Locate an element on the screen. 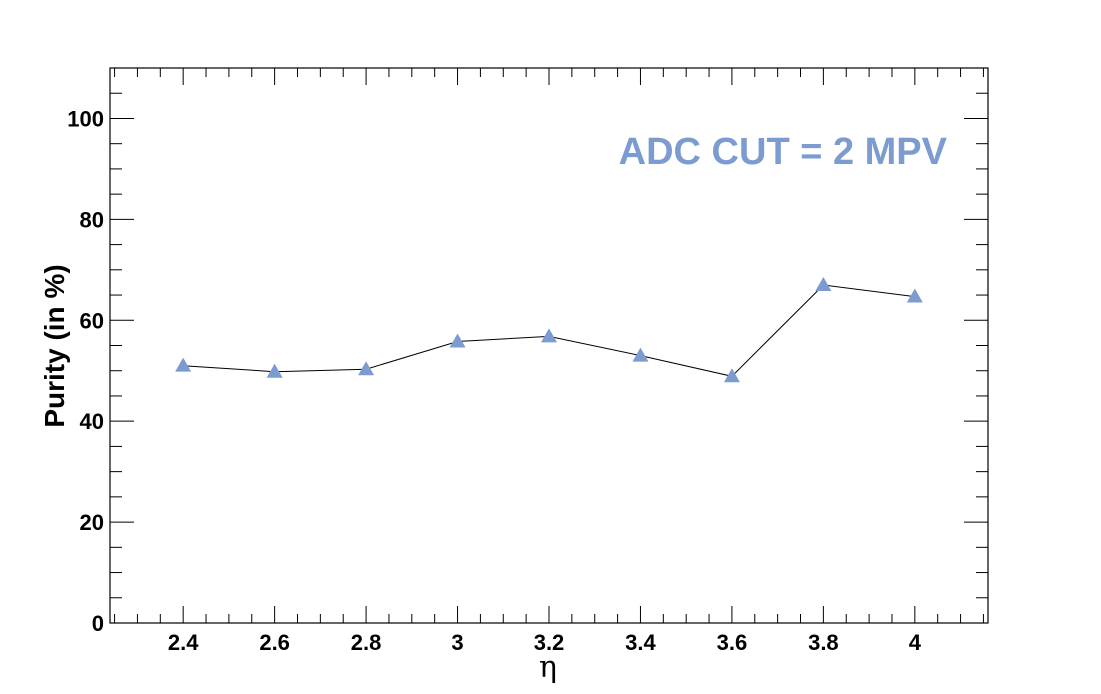 This screenshot has width=1101, height=694. x-tick-label: 2.4 is located at coordinates (183, 642).